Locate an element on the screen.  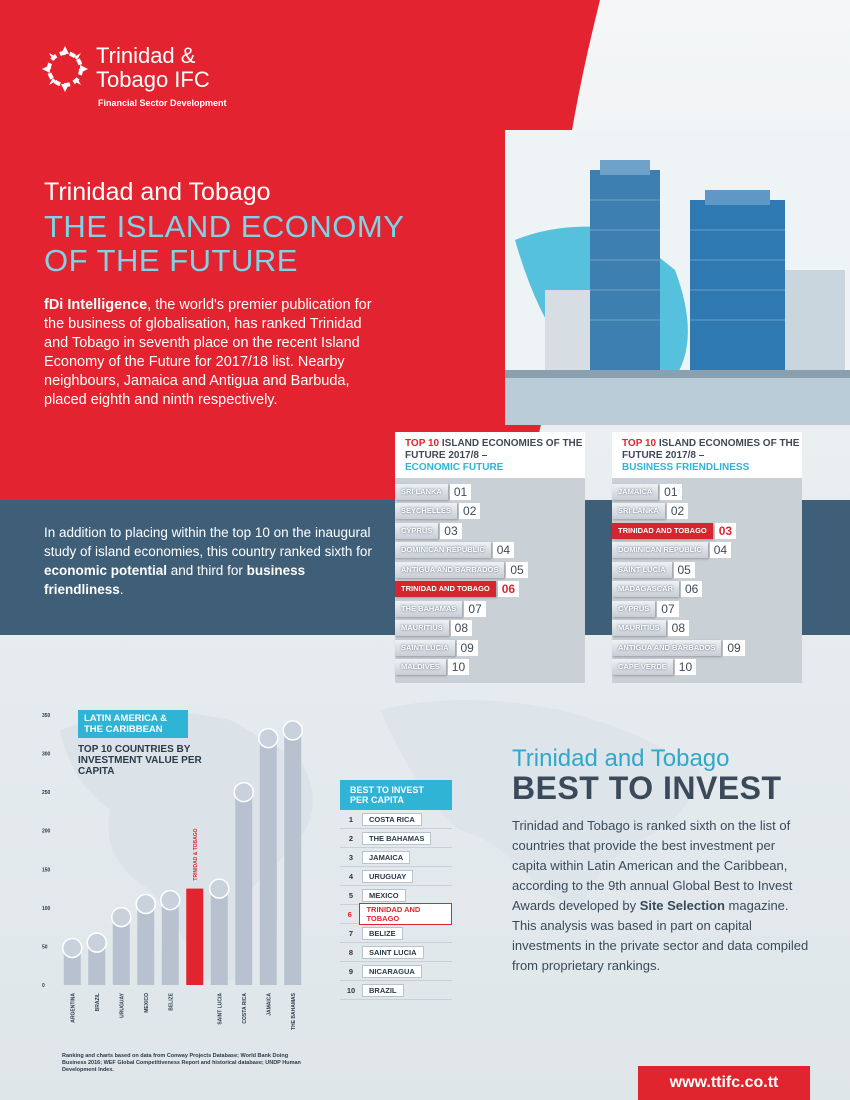
ranking-number: 08 is located at coordinates (678, 628).